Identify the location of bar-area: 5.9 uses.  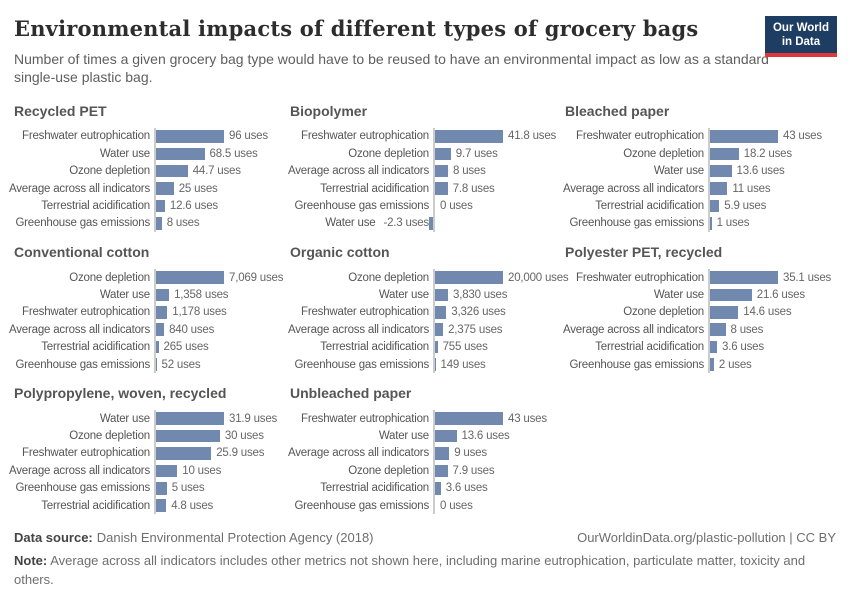
(779, 206).